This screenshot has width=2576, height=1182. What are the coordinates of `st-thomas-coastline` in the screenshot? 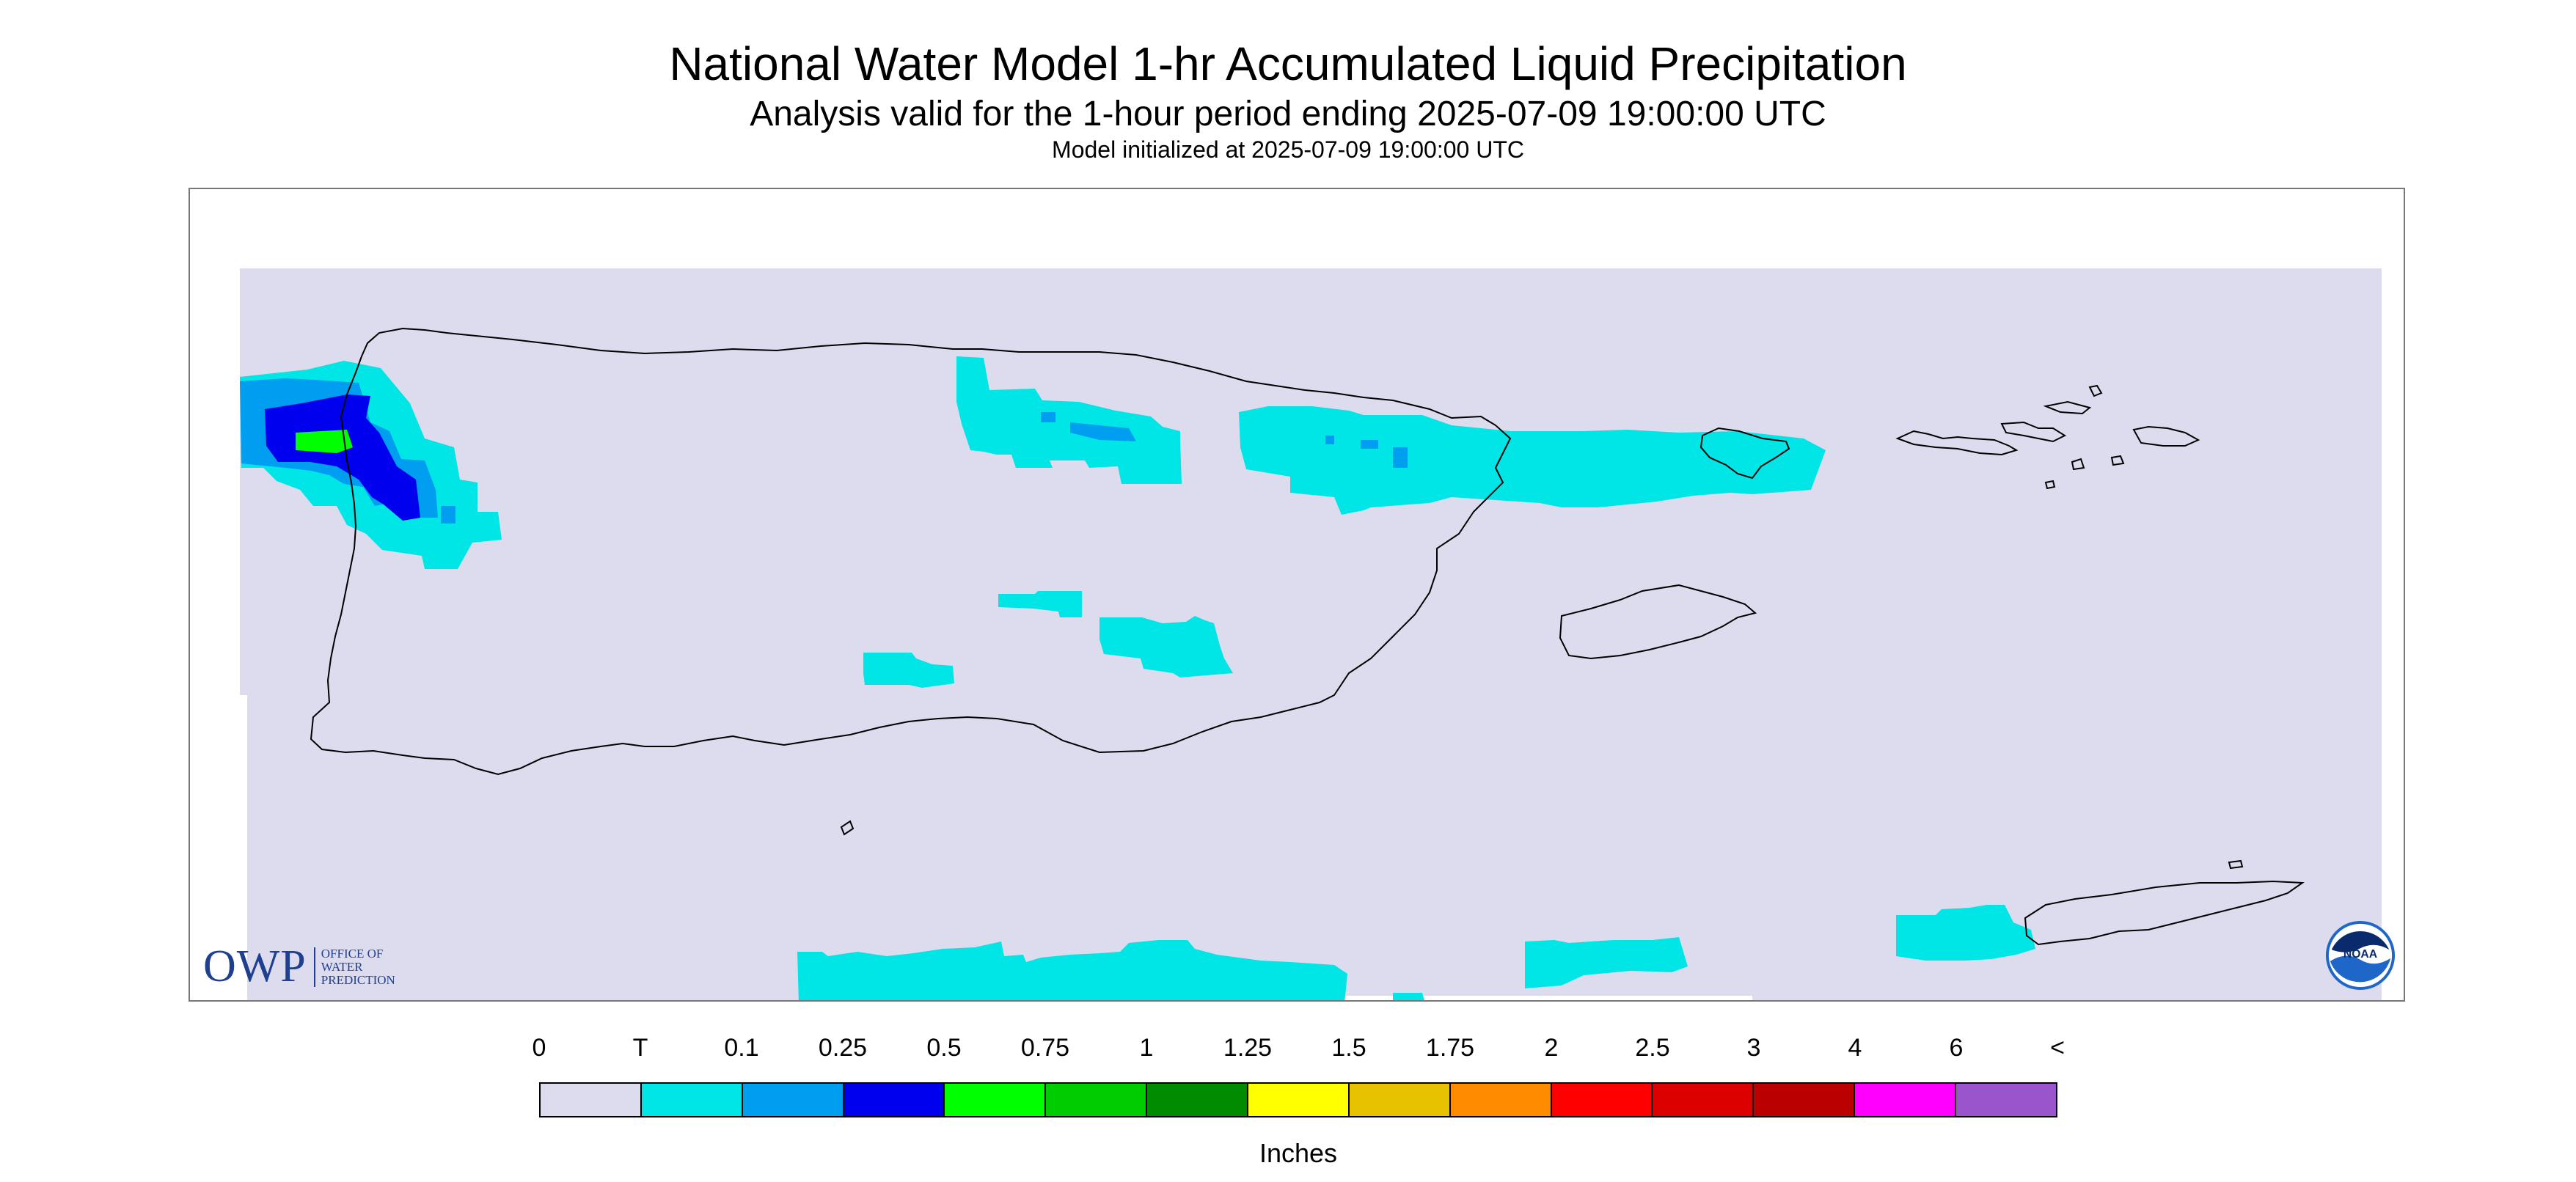 It's located at (1957, 443).